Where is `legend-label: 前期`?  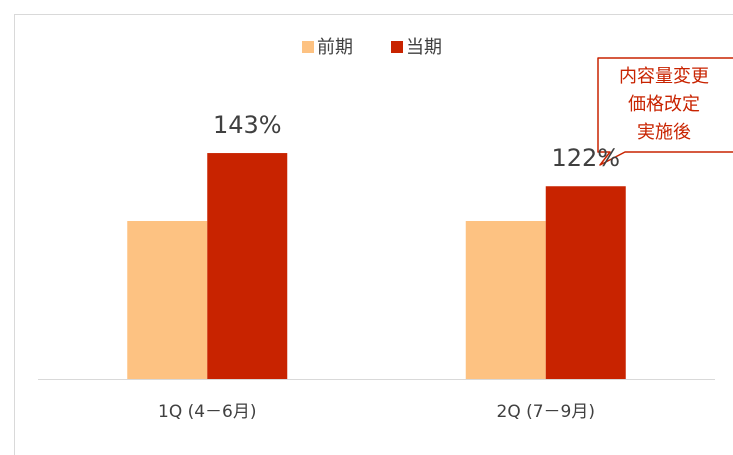
legend-label: 前期 is located at coordinates (335, 47).